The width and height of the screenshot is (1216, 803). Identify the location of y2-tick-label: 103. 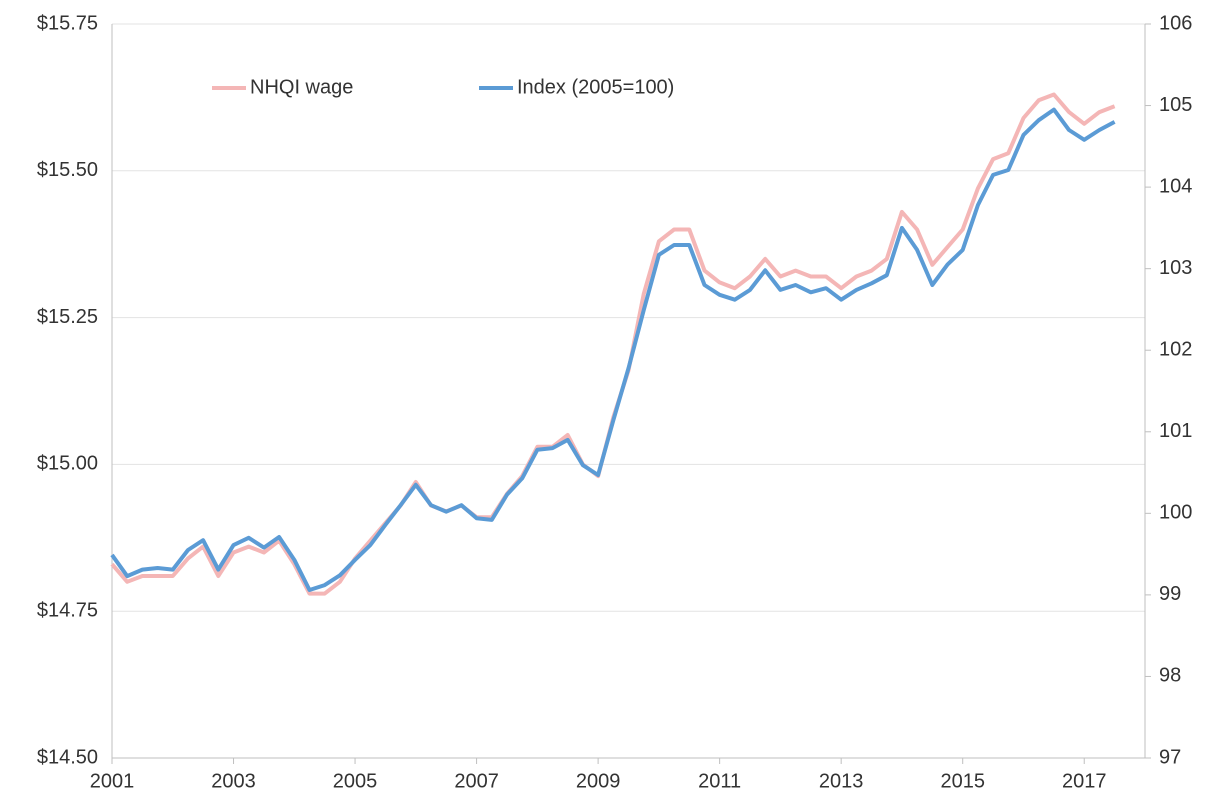
(1175, 268).